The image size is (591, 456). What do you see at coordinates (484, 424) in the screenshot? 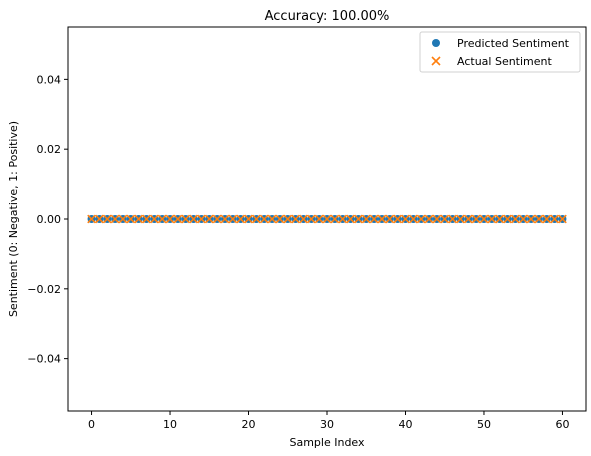
I see `x-tick-label: 50` at bounding box center [484, 424].